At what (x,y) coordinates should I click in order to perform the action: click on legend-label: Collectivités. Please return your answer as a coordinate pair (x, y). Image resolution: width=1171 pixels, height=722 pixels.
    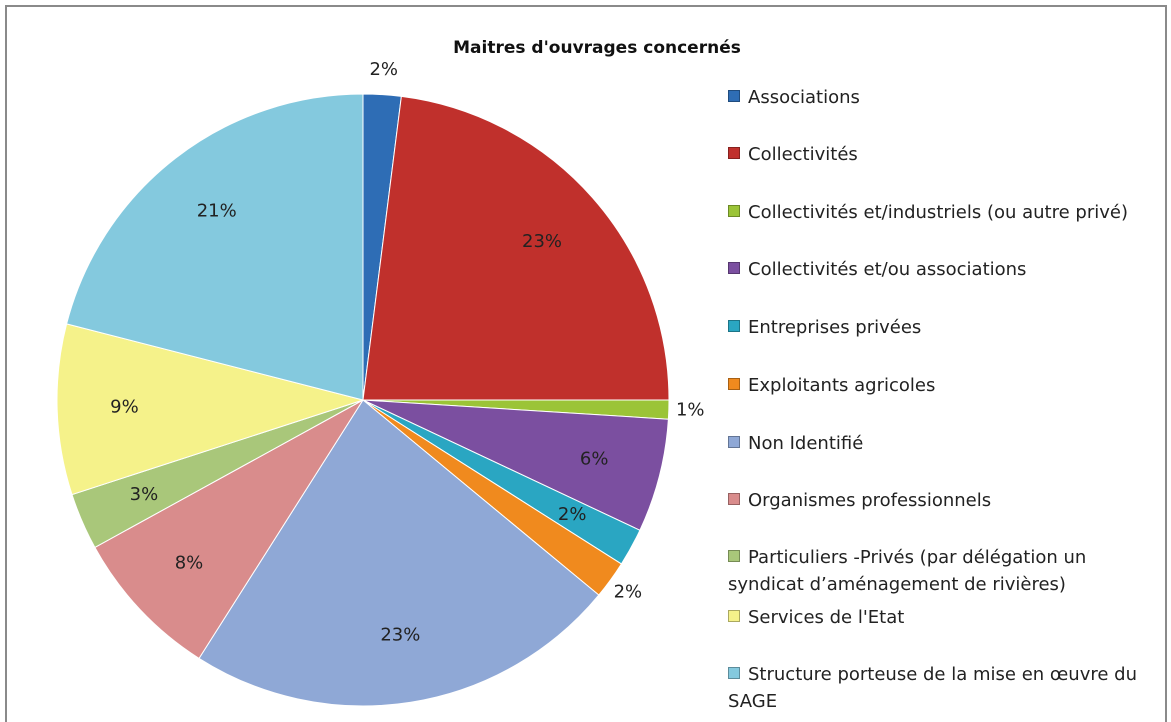
    Looking at the image, I should click on (803, 154).